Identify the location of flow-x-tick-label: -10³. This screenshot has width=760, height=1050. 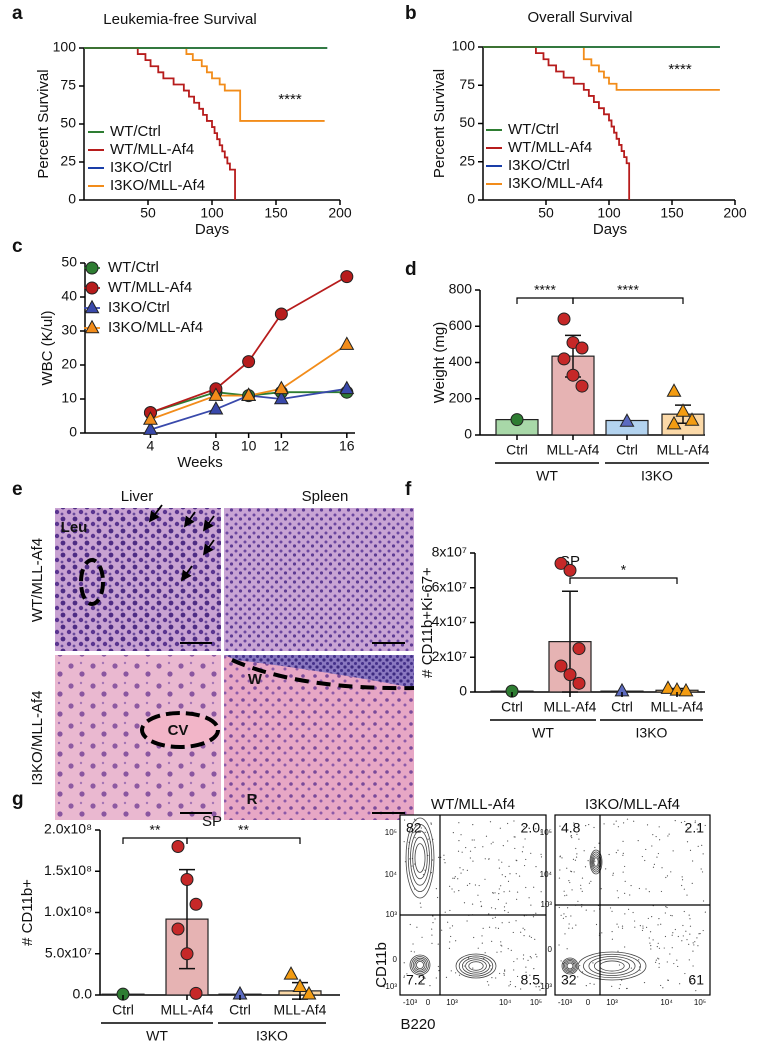
(565, 1002).